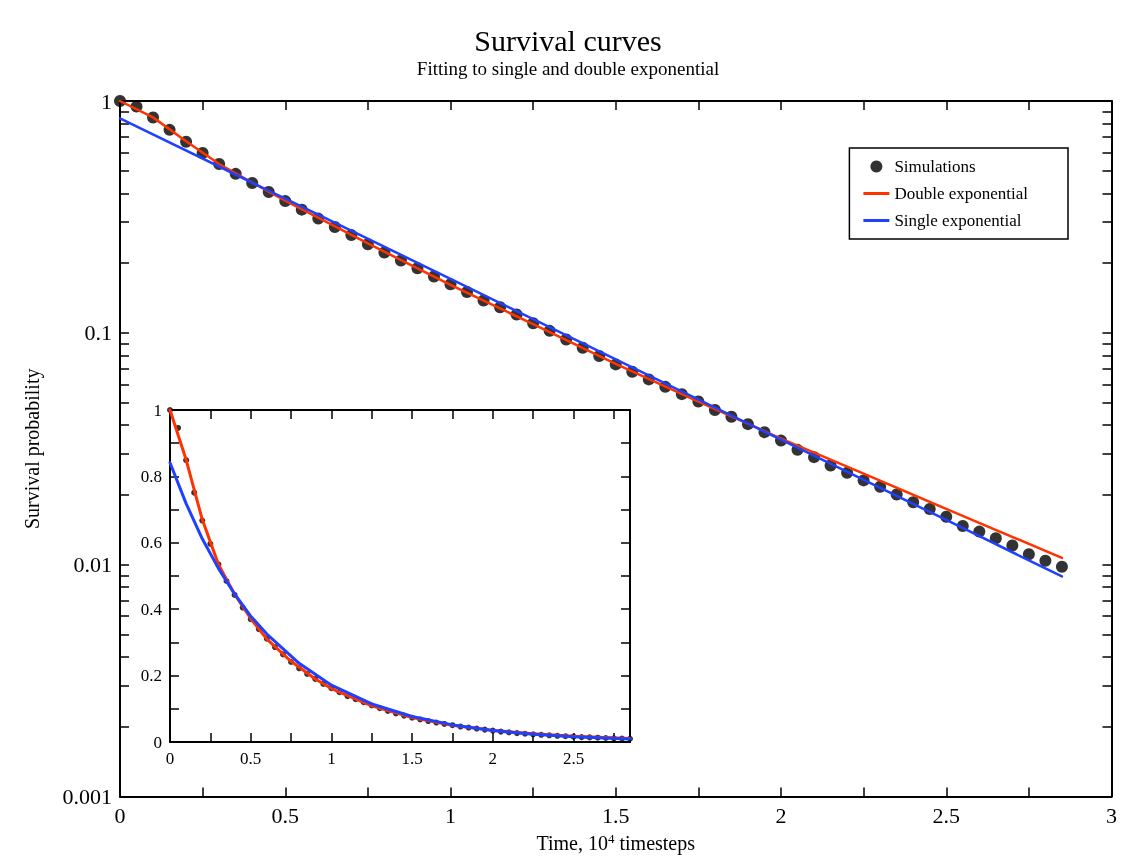 The height and width of the screenshot is (866, 1128). Describe the element at coordinates (151, 543) in the screenshot. I see `y-tick-label: 0.6` at that location.